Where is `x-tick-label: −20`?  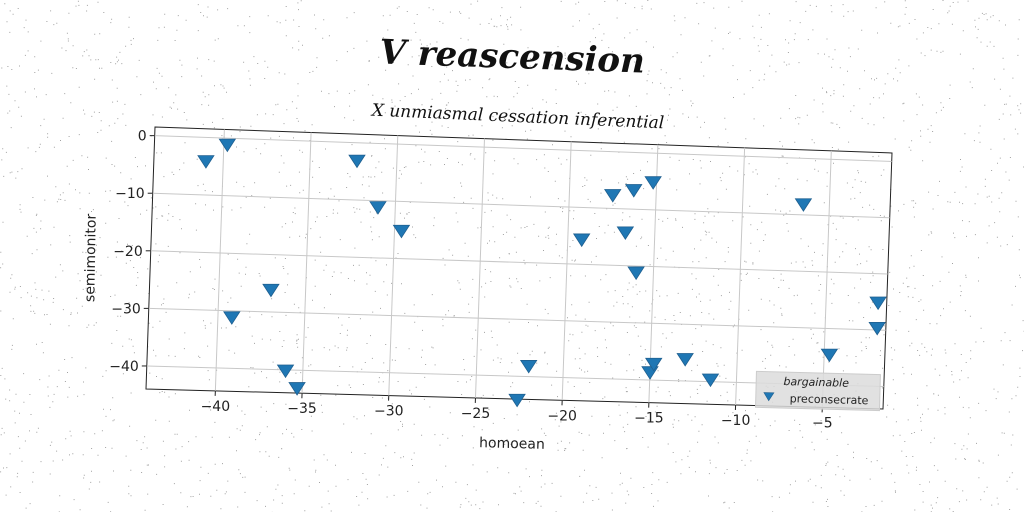 x-tick-label: −20 is located at coordinates (562, 416).